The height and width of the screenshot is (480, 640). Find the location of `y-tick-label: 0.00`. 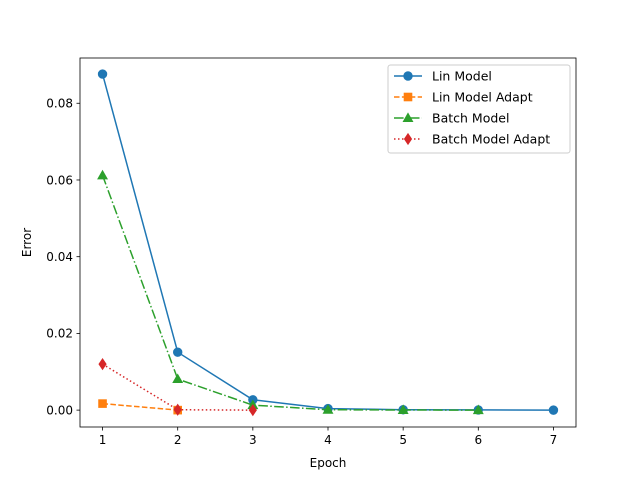

y-tick-label: 0.00 is located at coordinates (59, 410).